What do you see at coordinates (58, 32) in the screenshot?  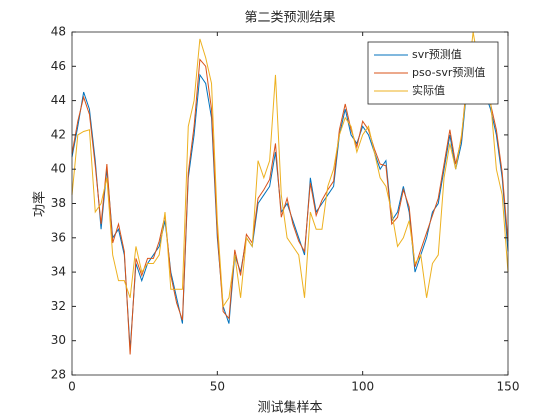 I see `y-tick-label: 48` at bounding box center [58, 32].